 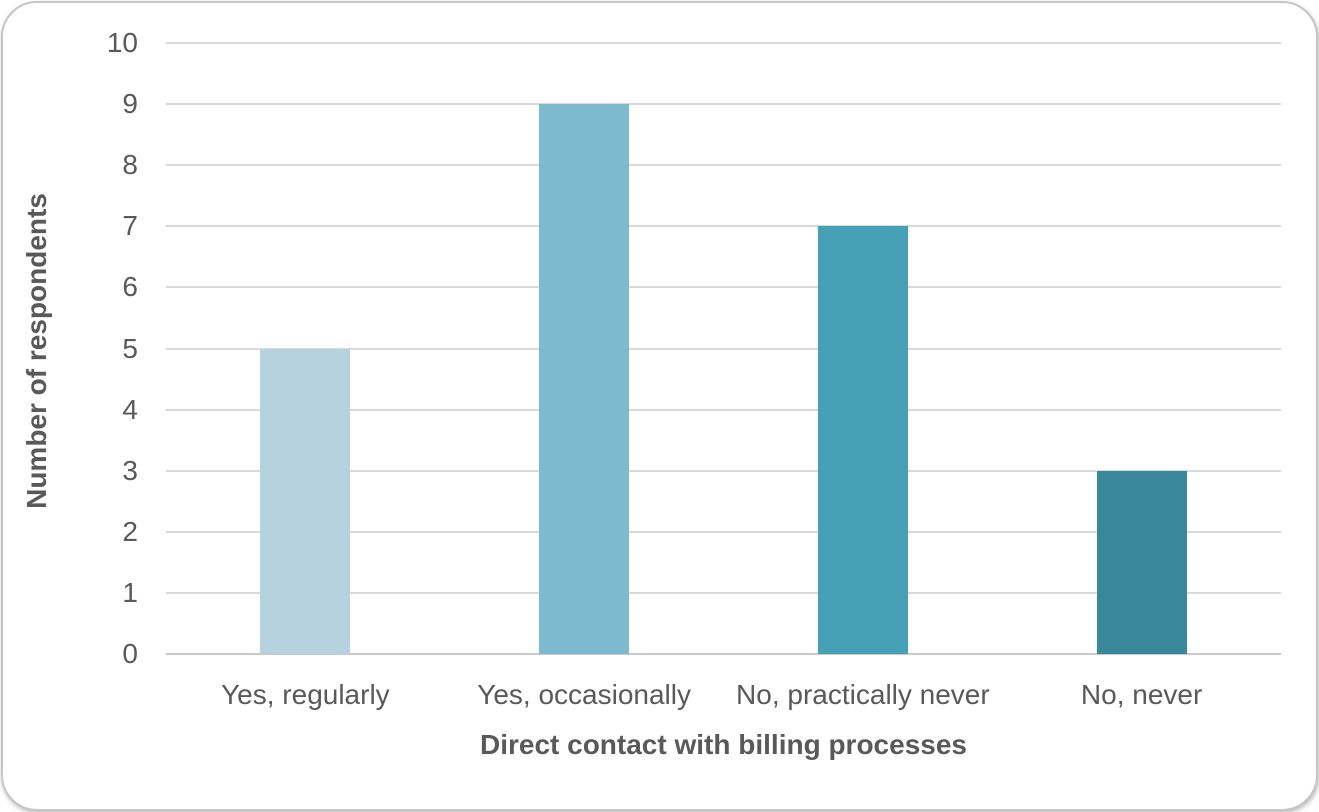 What do you see at coordinates (130, 104) in the screenshot?
I see `y-tick-label-9: 9` at bounding box center [130, 104].